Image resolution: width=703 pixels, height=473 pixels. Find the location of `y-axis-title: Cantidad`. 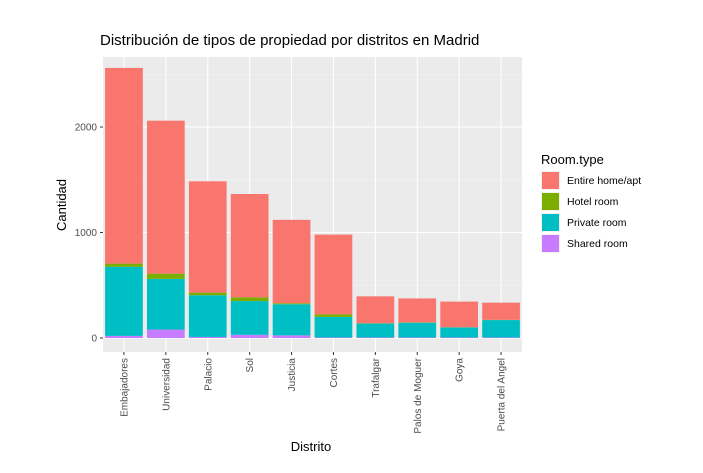

y-axis-title: Cantidad is located at coordinates (61, 205).